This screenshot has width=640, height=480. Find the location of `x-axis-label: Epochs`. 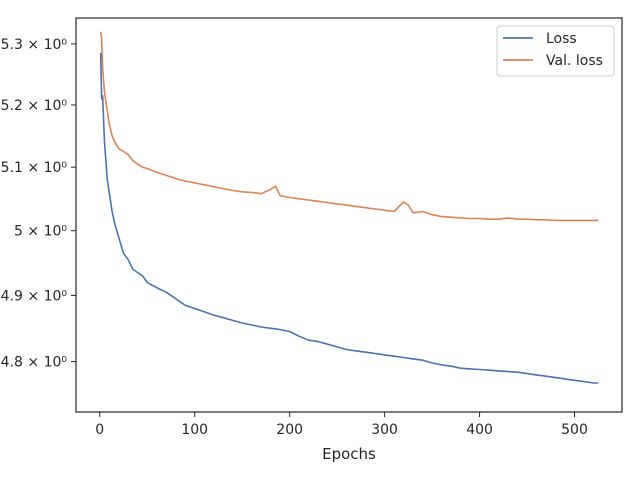

x-axis-label: Epochs is located at coordinates (349, 454).